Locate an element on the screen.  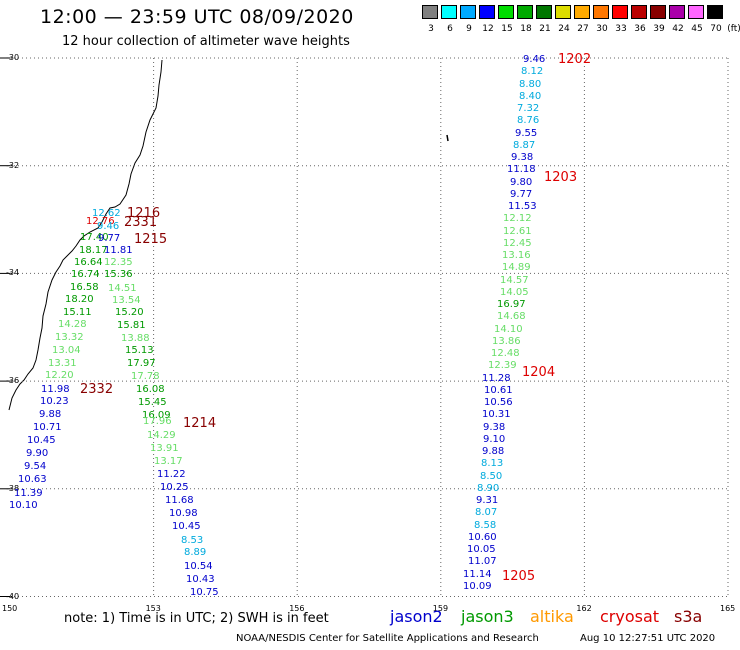
wave-point-west-b: 17.78 is located at coordinates (145, 376).